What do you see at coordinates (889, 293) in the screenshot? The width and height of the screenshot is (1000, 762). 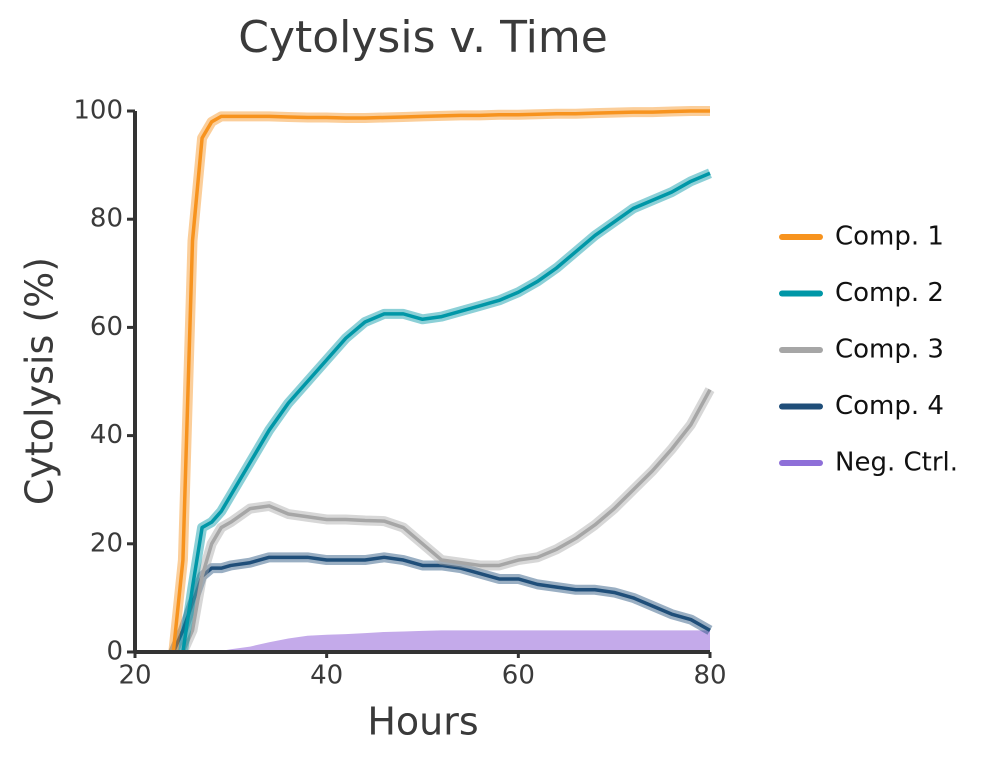 I see `legend-label: Comp. 2` at bounding box center [889, 293].